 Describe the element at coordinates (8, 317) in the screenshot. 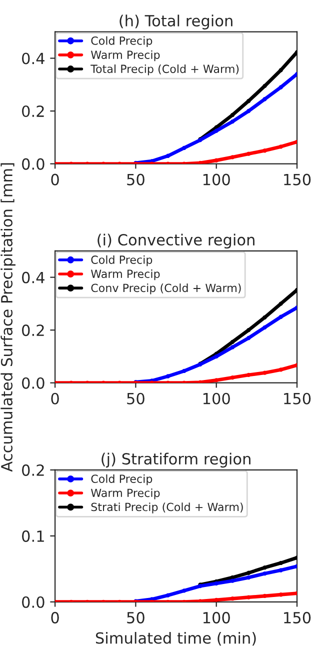

I see `y-axis-title: Accumulated Surface Precipitation [mm]` at that location.